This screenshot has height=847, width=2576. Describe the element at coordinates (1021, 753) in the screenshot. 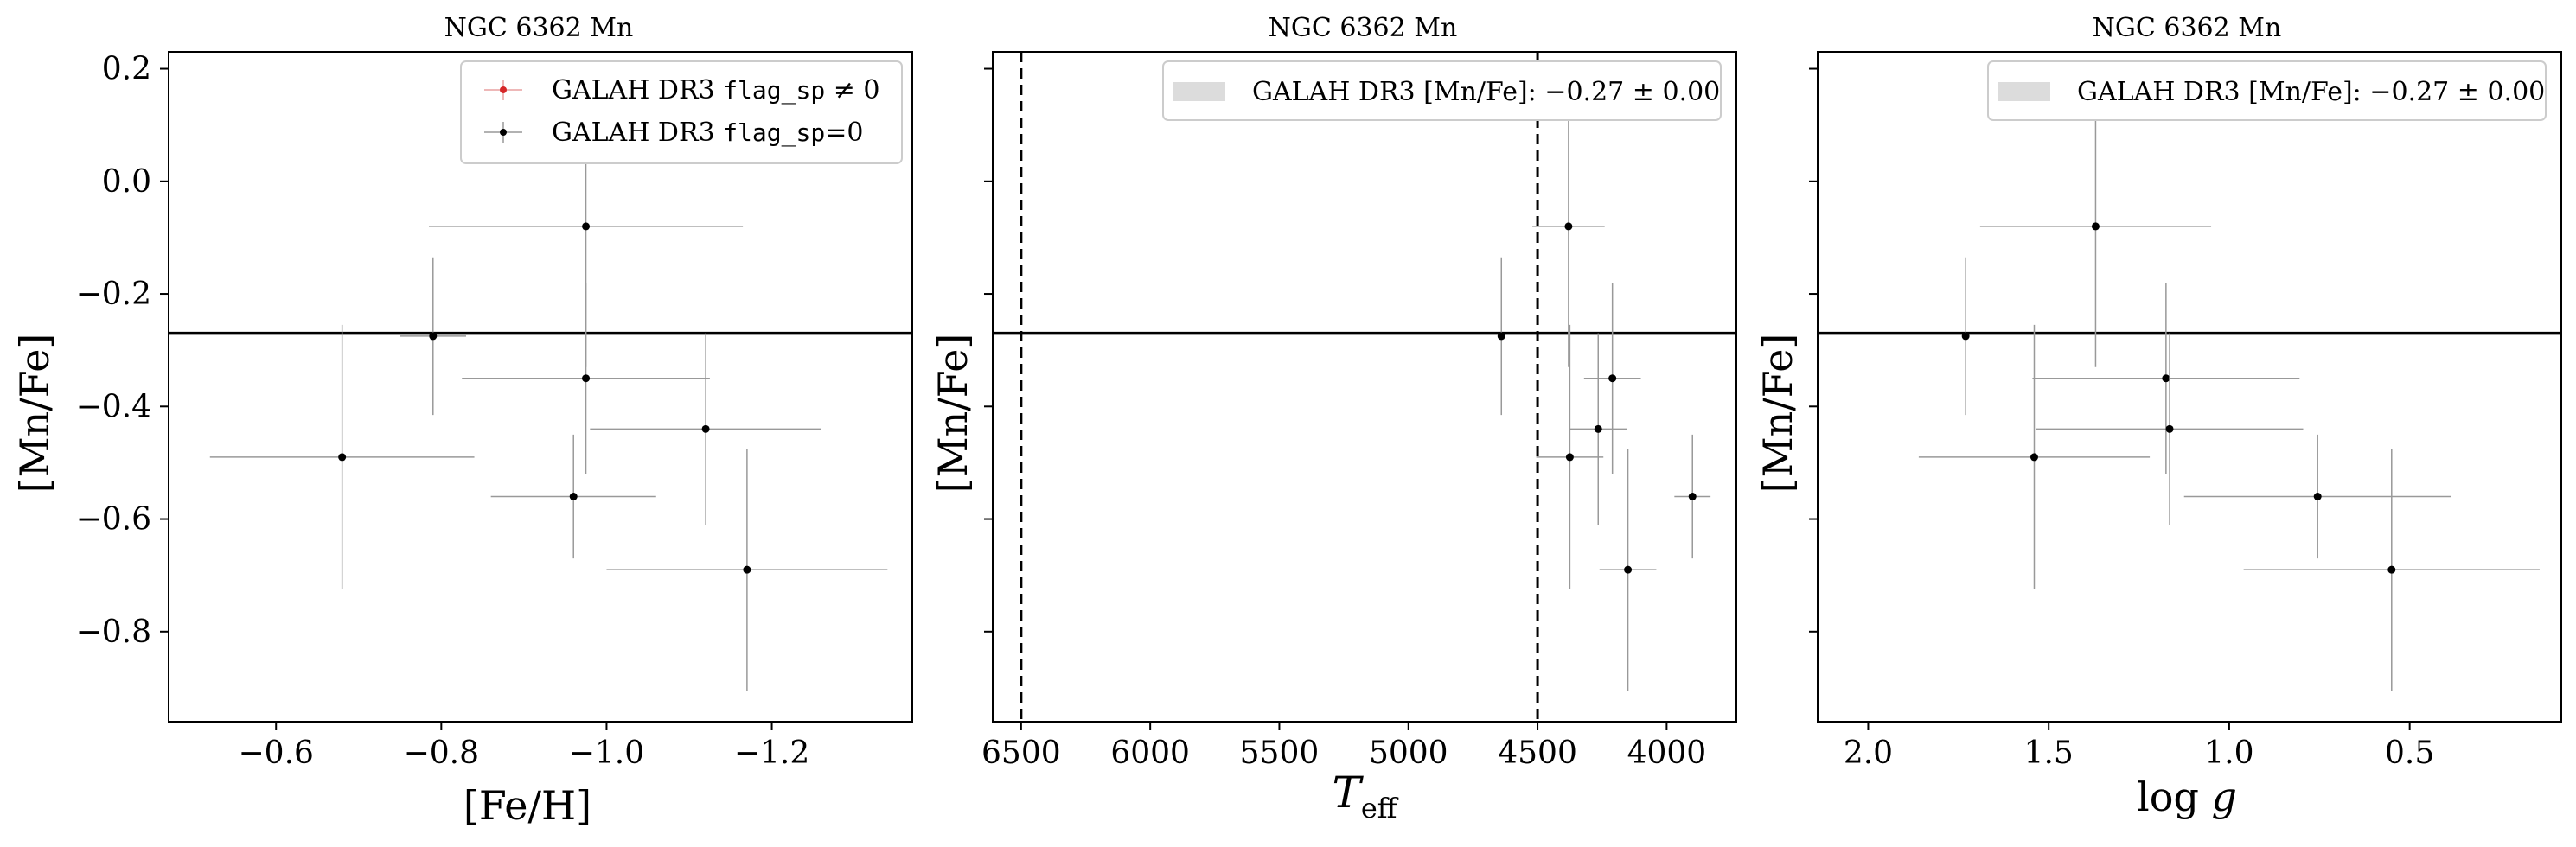

I see `x-tick-label: 6500` at that location.